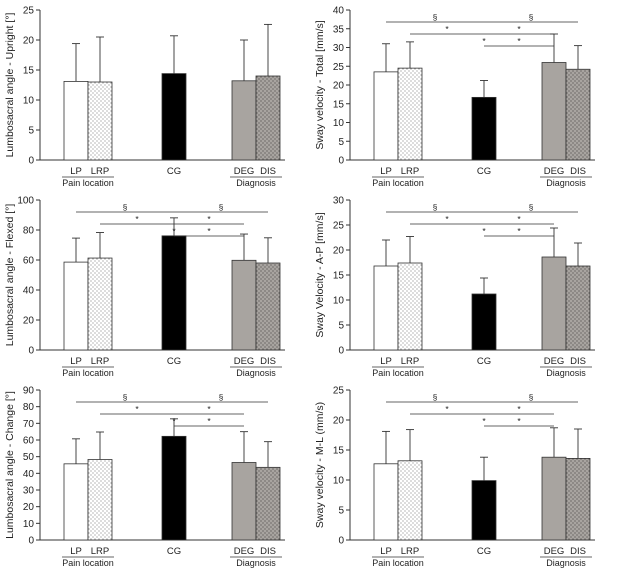  I want to click on y-tick-label: 30, so click(29, 491).